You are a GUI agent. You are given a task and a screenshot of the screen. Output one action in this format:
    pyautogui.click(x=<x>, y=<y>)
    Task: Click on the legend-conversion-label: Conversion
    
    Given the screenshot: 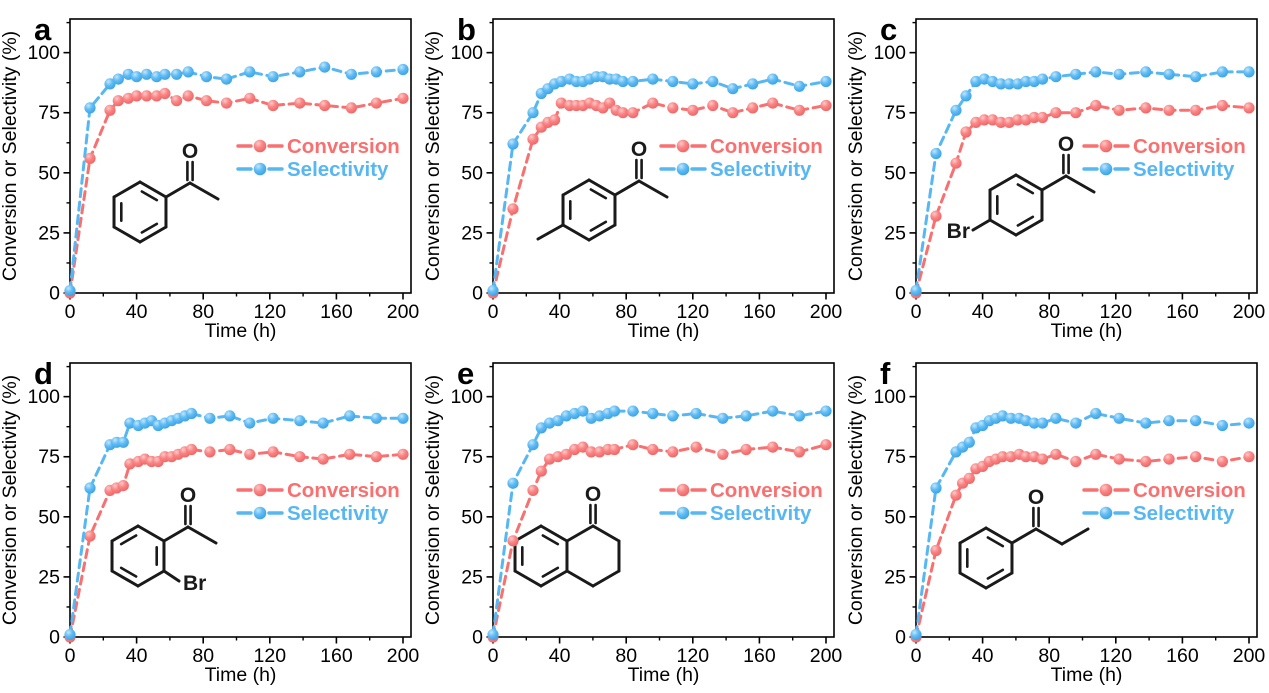 What is the action you would take?
    pyautogui.click(x=1189, y=490)
    